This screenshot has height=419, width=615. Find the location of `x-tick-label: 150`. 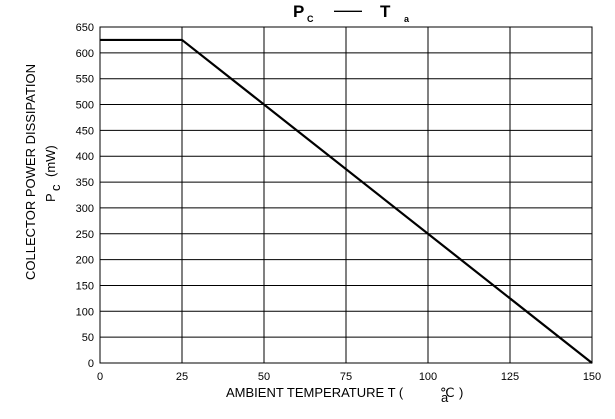

x-tick-label: 150 is located at coordinates (592, 377).